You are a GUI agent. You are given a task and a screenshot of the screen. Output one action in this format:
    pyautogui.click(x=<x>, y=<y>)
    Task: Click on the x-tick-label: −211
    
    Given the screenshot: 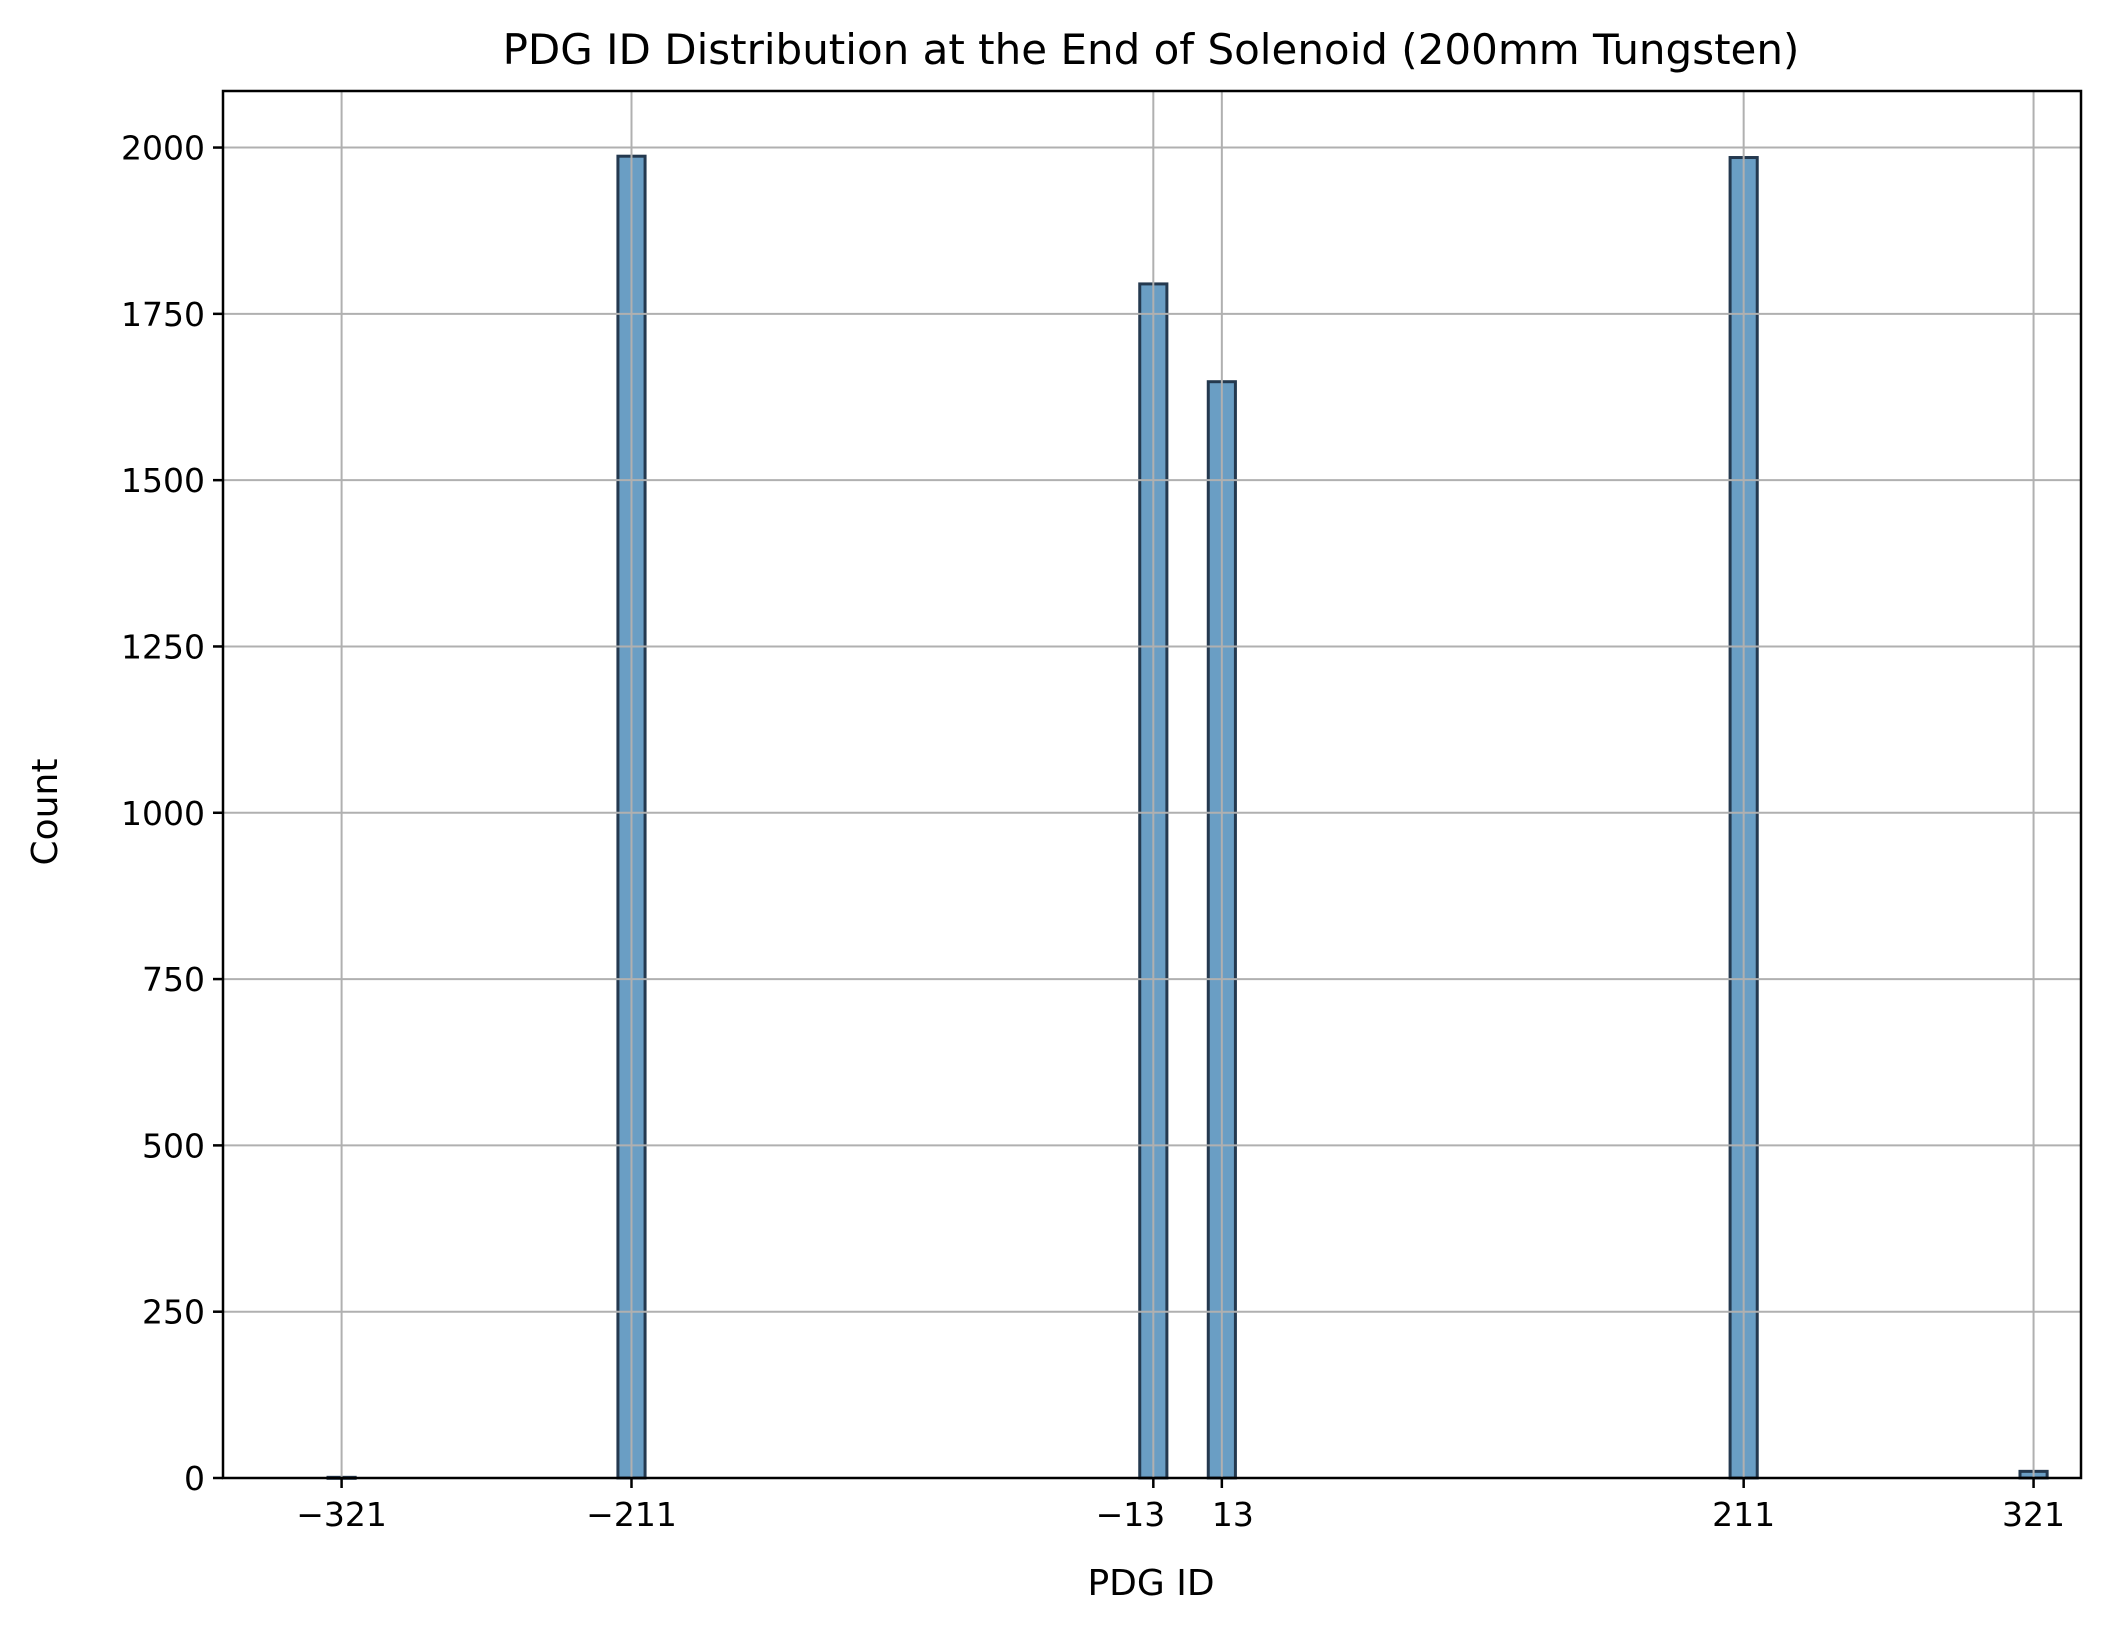 What is the action you would take?
    pyautogui.click(x=631, y=1514)
    